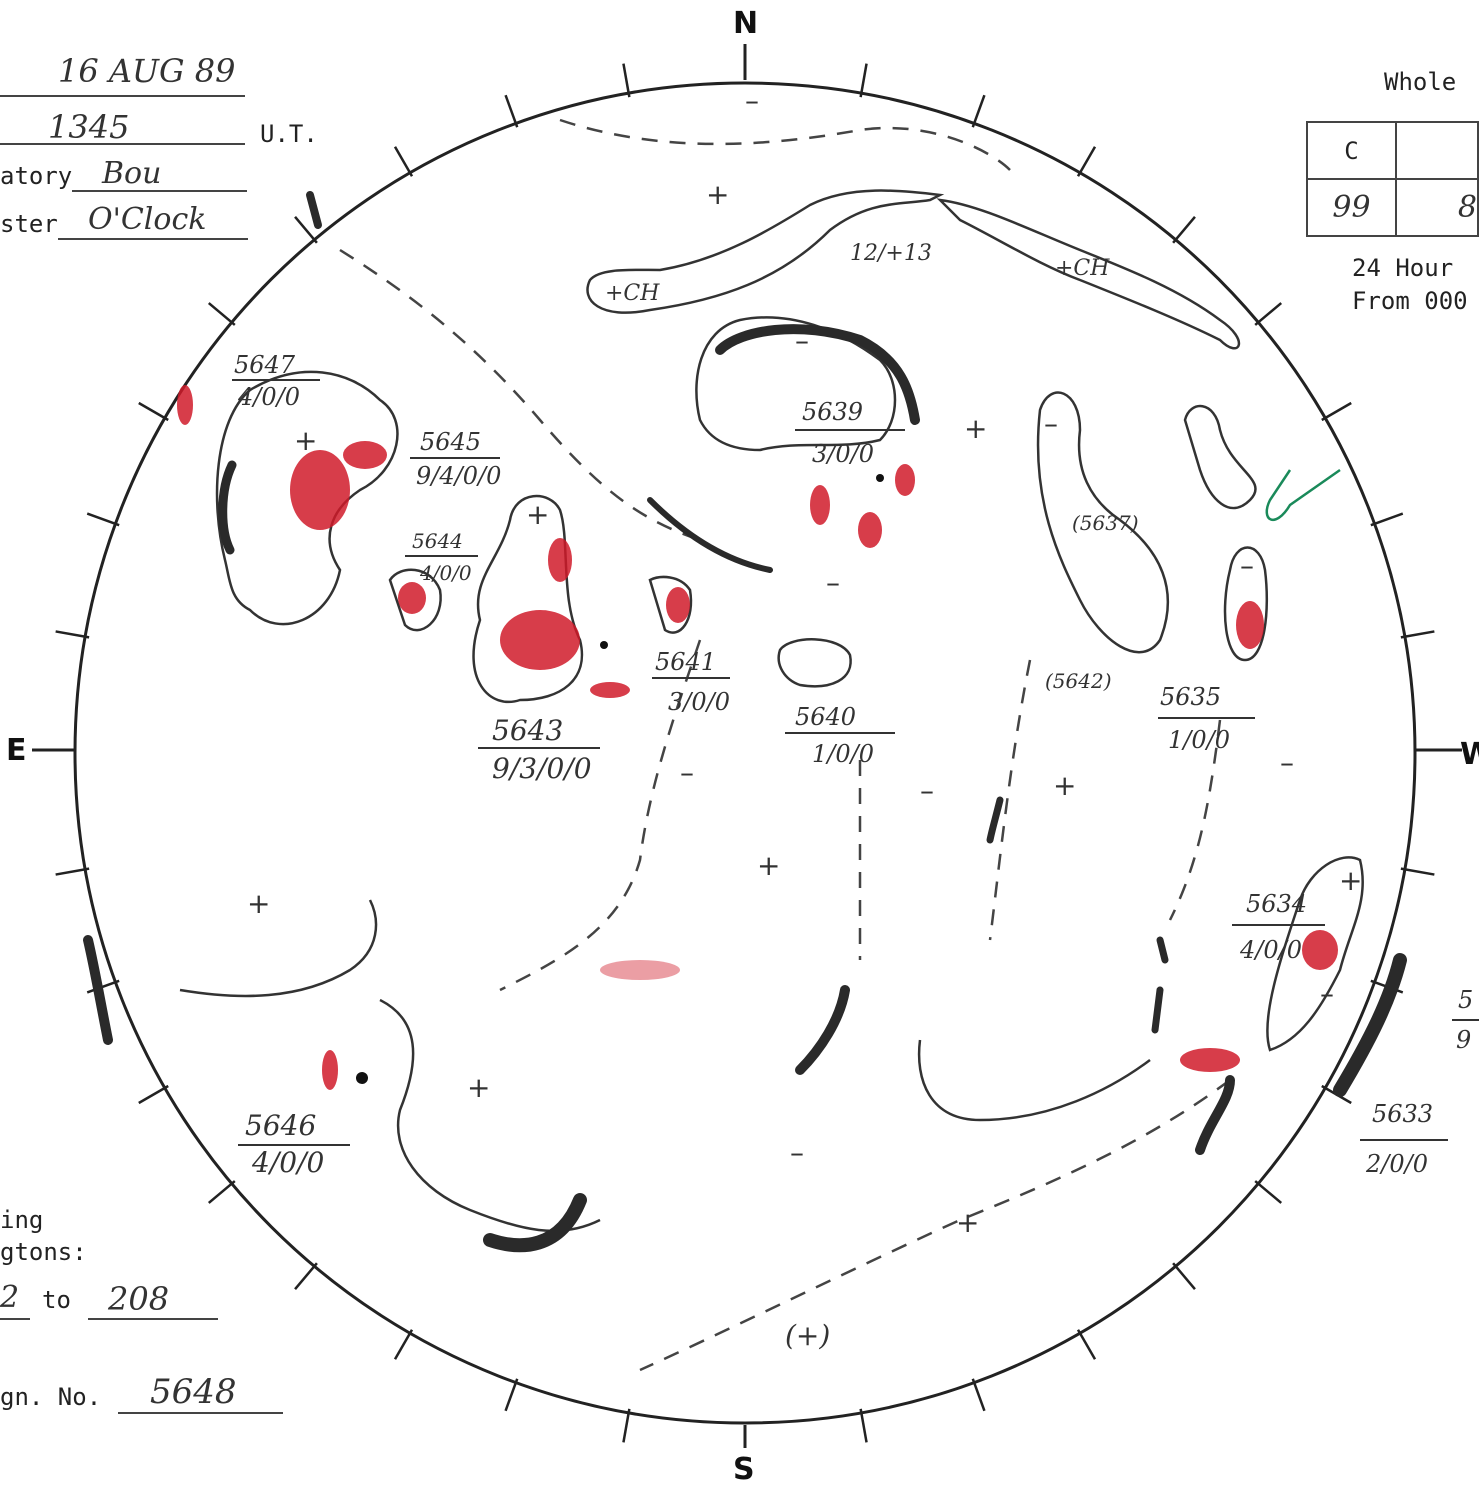 This screenshot has height=1487, width=1479. I want to click on region-label-5635: 5635, so click(1190, 697).